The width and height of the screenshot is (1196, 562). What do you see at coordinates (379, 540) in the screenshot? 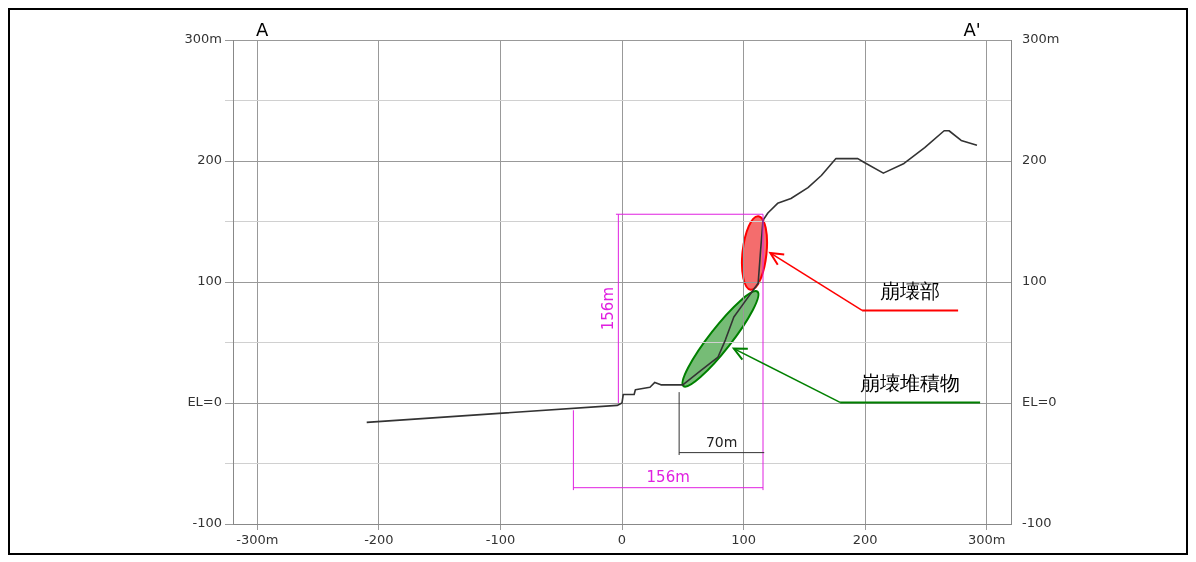
I see `x-tick-label: -200` at bounding box center [379, 540].